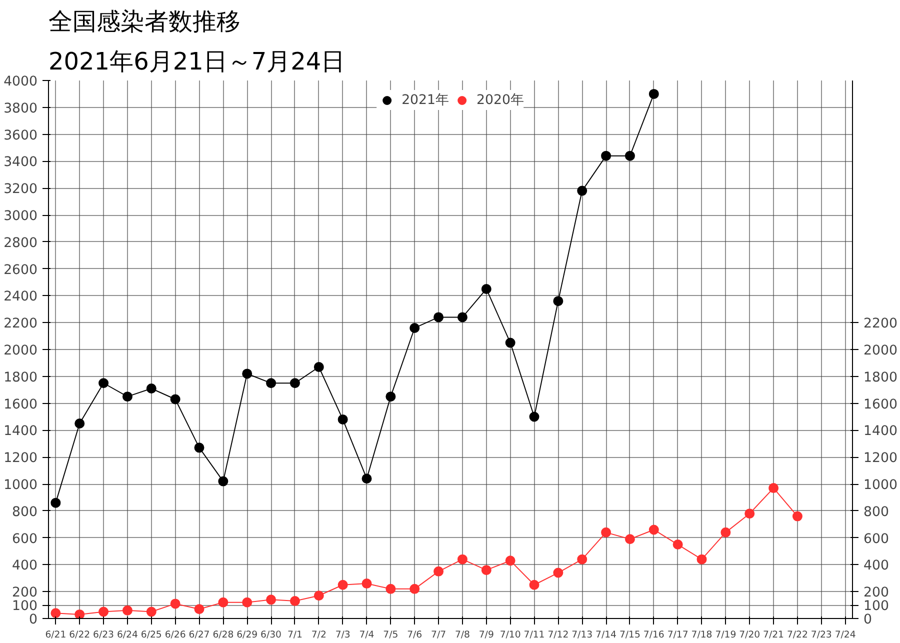  Describe the element at coordinates (500, 100) in the screenshot. I see `legend-label: 2020年` at that location.